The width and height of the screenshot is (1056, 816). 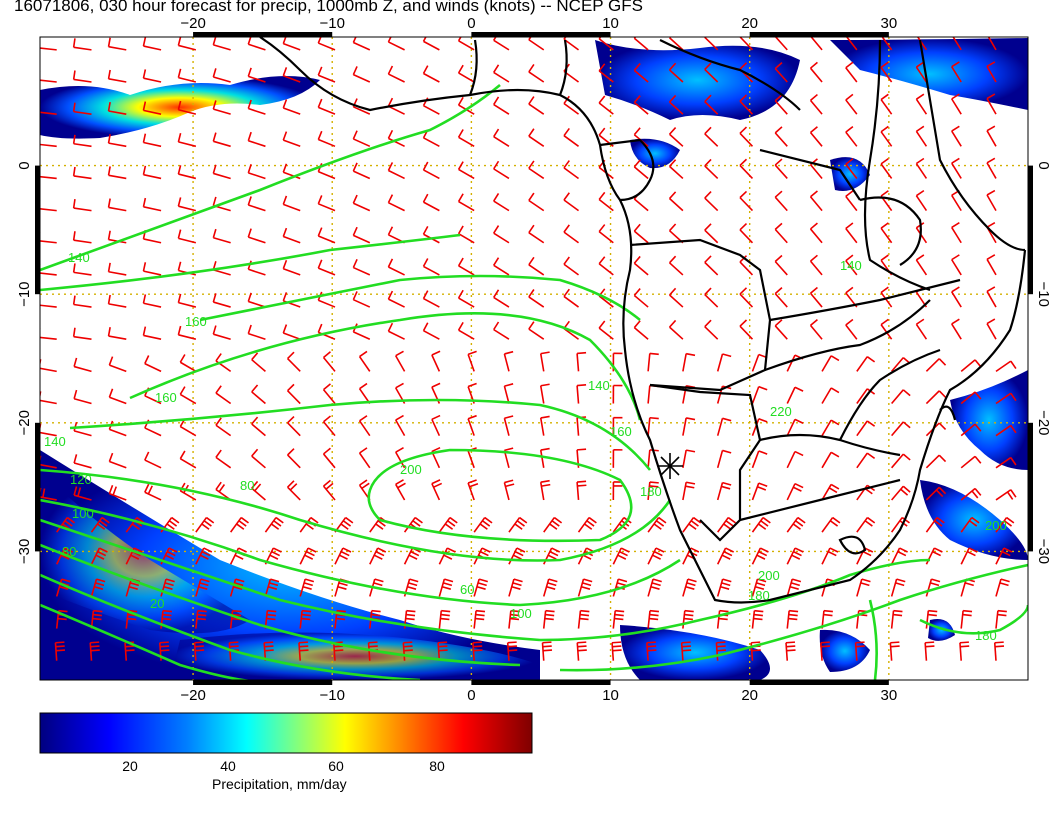 What do you see at coordinates (467, 589) in the screenshot?
I see `contour-label: 60` at bounding box center [467, 589].